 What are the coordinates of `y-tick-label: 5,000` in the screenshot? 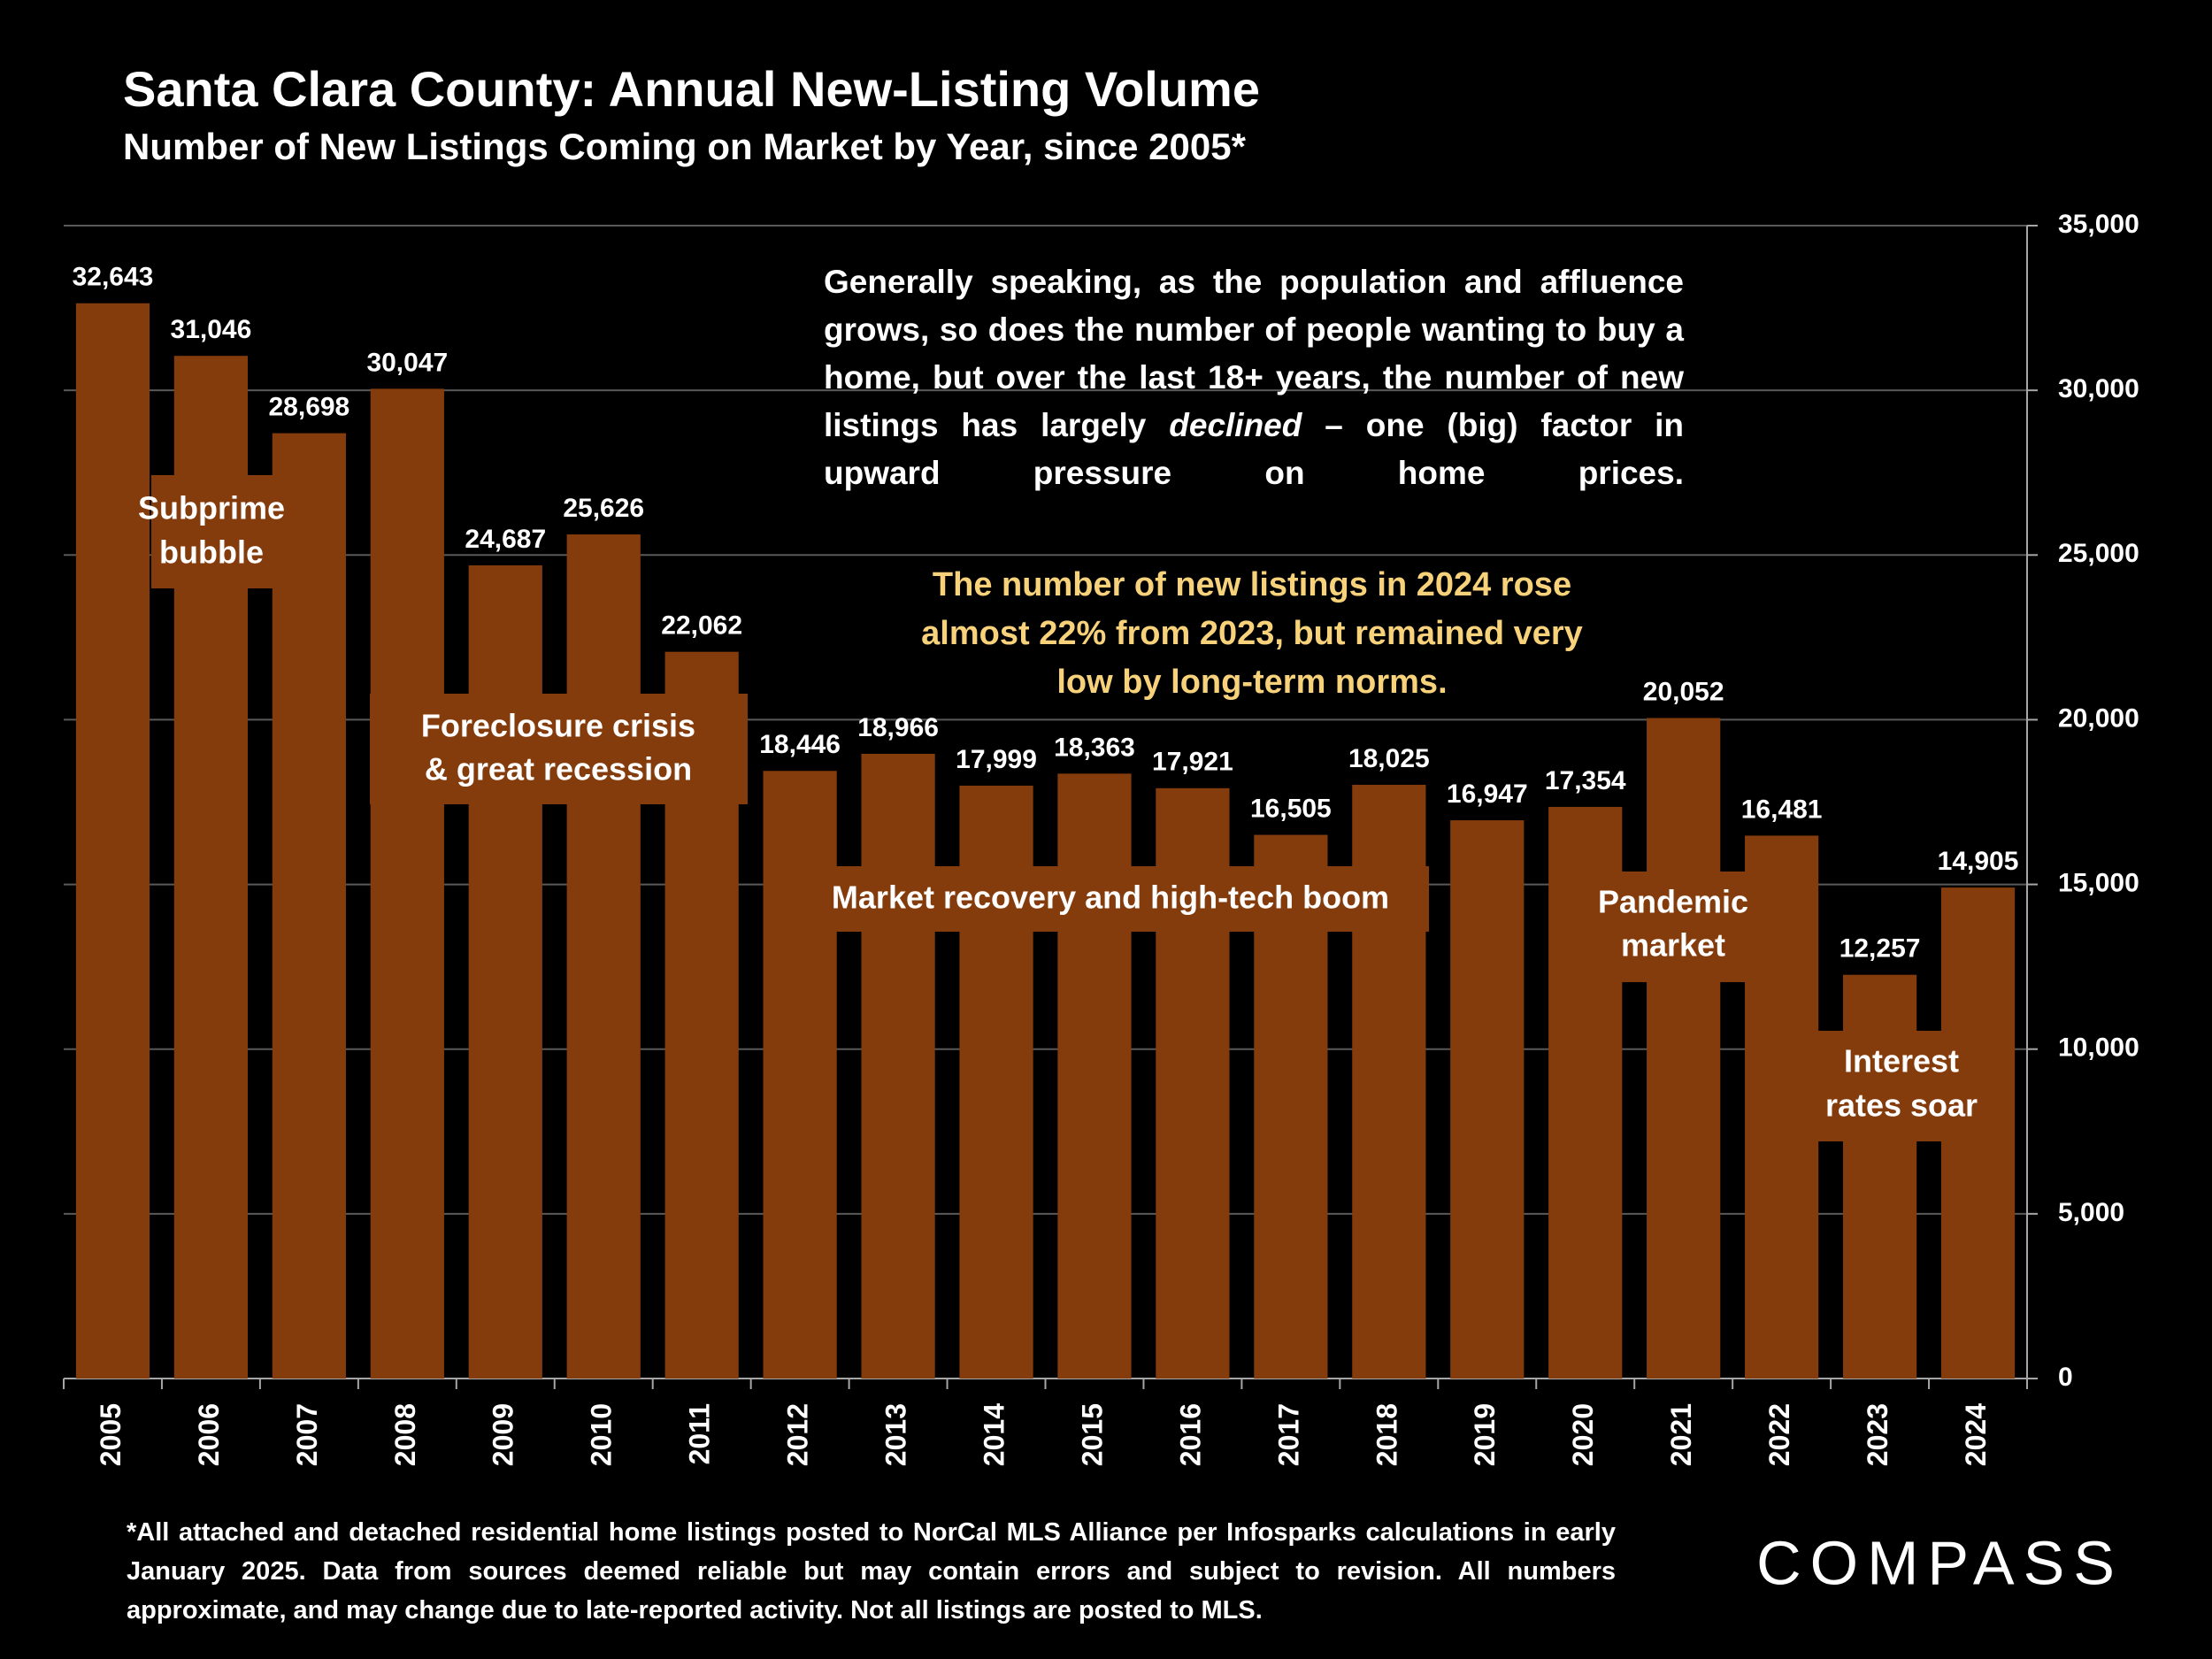 It's located at (2091, 1212).